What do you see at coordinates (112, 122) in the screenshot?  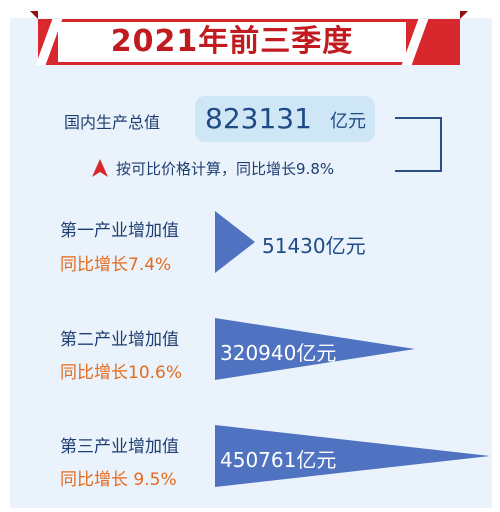 I see `gdp-label: 国内生产总值` at bounding box center [112, 122].